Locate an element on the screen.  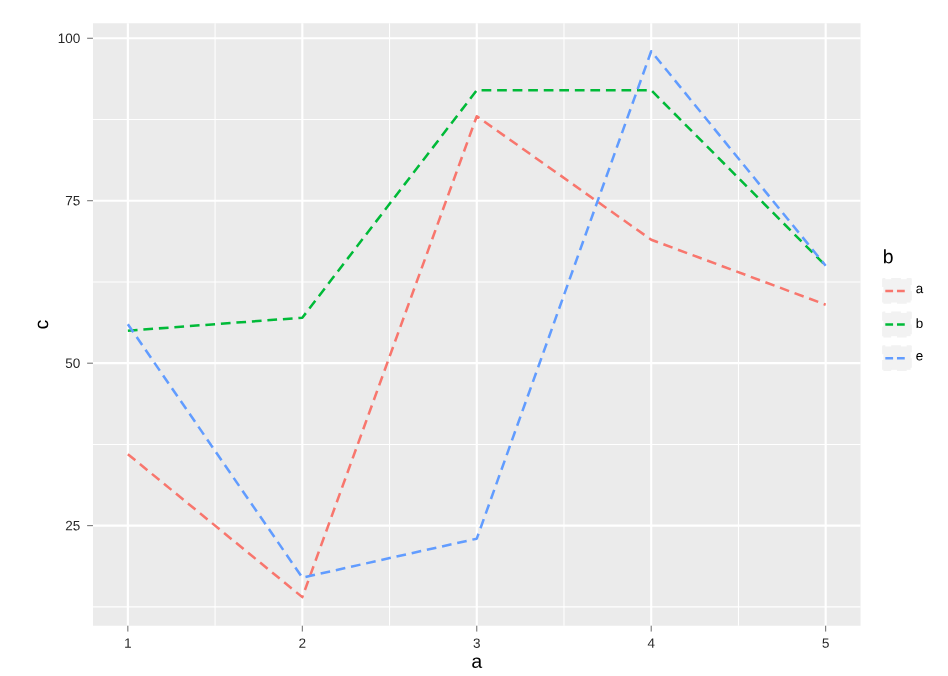
y-axis-title: c is located at coordinates (43, 324).